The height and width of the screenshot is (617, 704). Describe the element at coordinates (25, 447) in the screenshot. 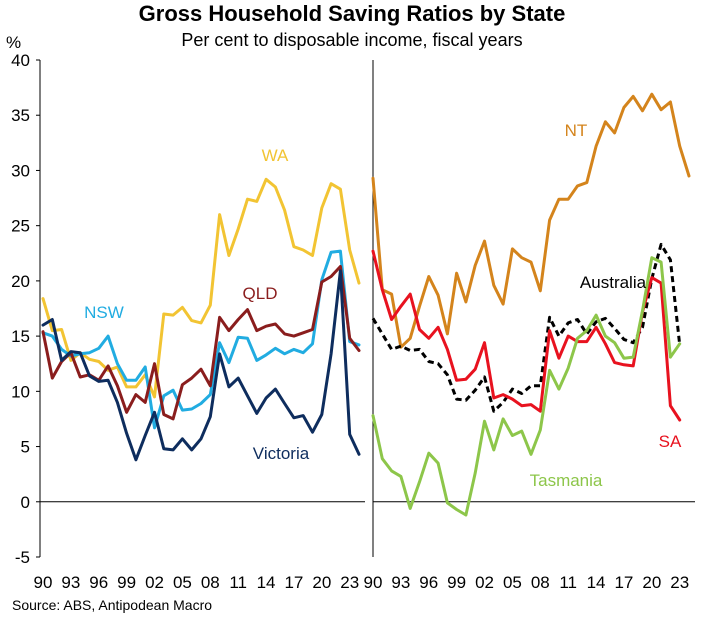

I see `y-tick-label: 5` at that location.